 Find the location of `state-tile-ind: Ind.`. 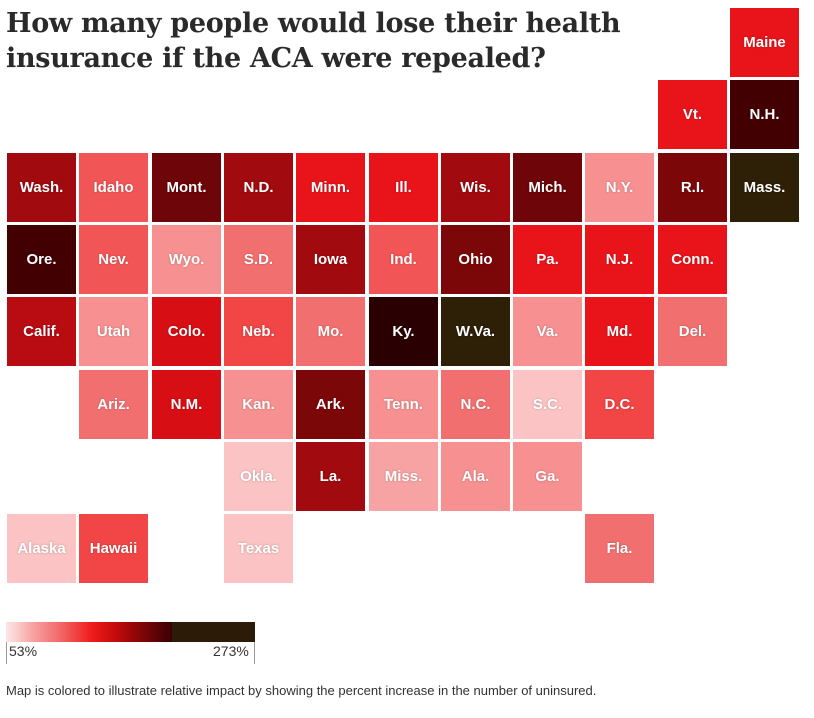

state-tile-ind: Ind. is located at coordinates (403, 259).